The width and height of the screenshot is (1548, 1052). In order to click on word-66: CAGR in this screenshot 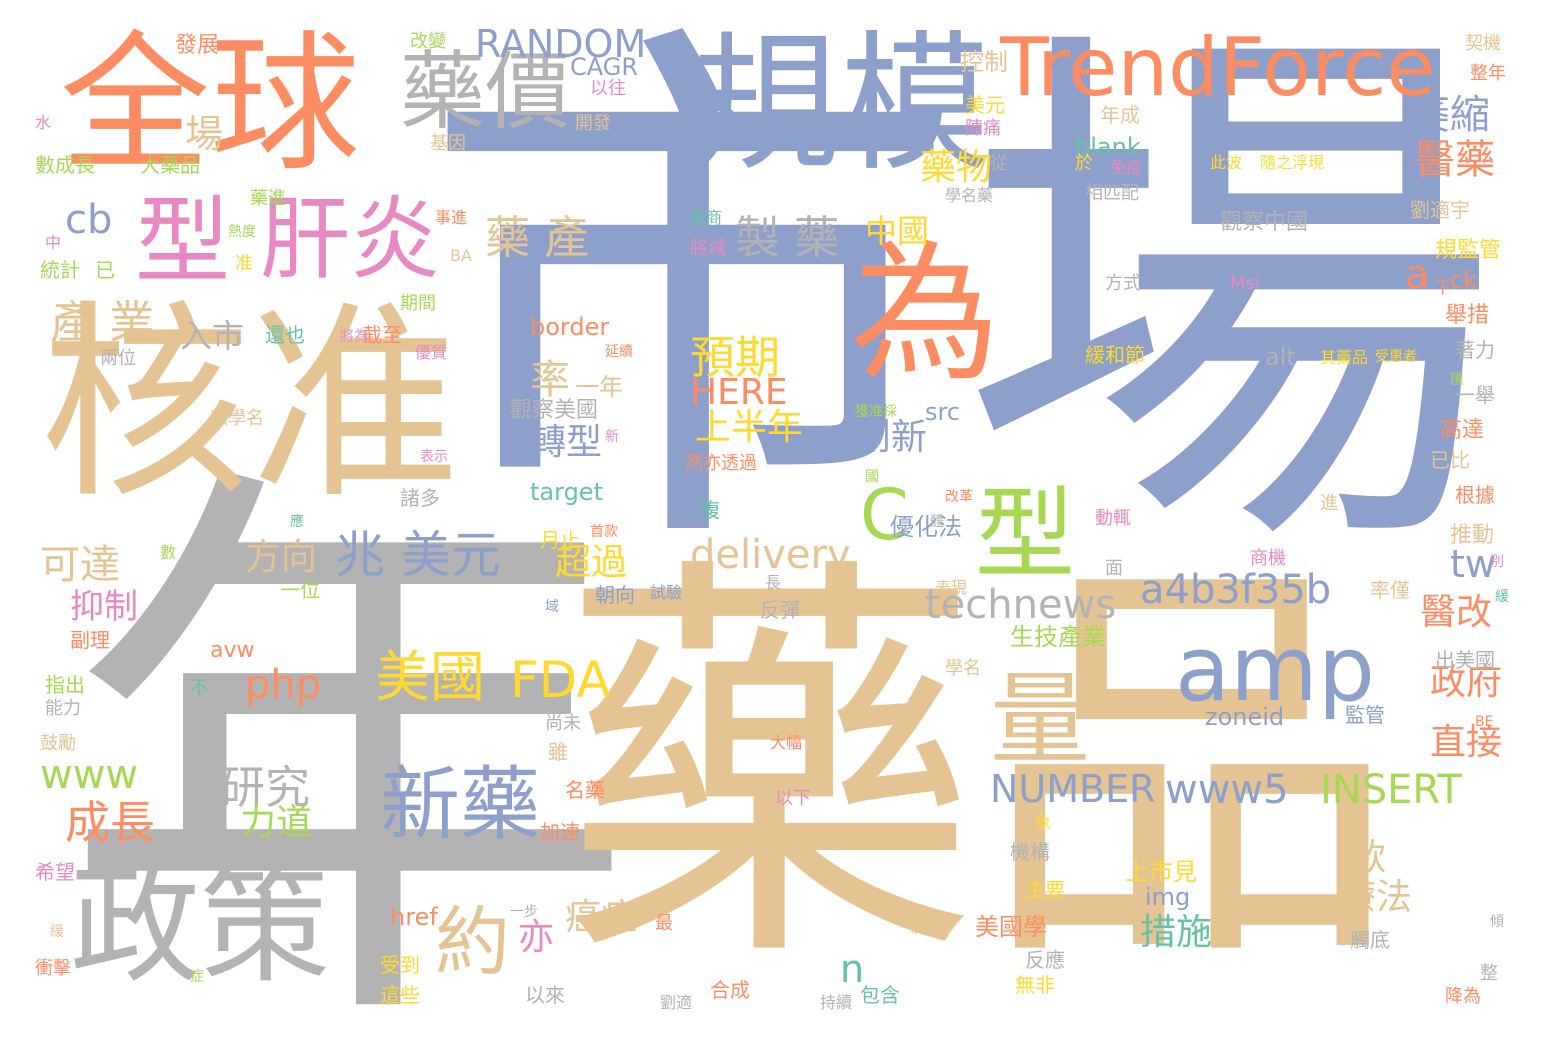, I will do `click(604, 67)`.